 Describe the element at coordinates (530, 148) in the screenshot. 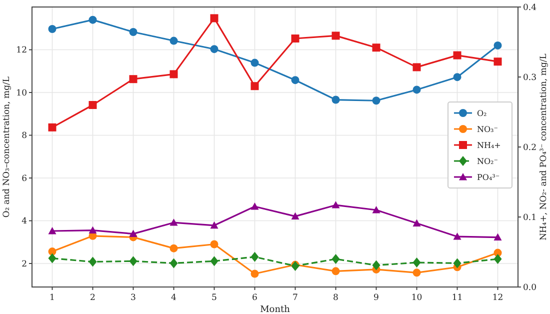

I see `y2-tick-label: 0.2` at that location.